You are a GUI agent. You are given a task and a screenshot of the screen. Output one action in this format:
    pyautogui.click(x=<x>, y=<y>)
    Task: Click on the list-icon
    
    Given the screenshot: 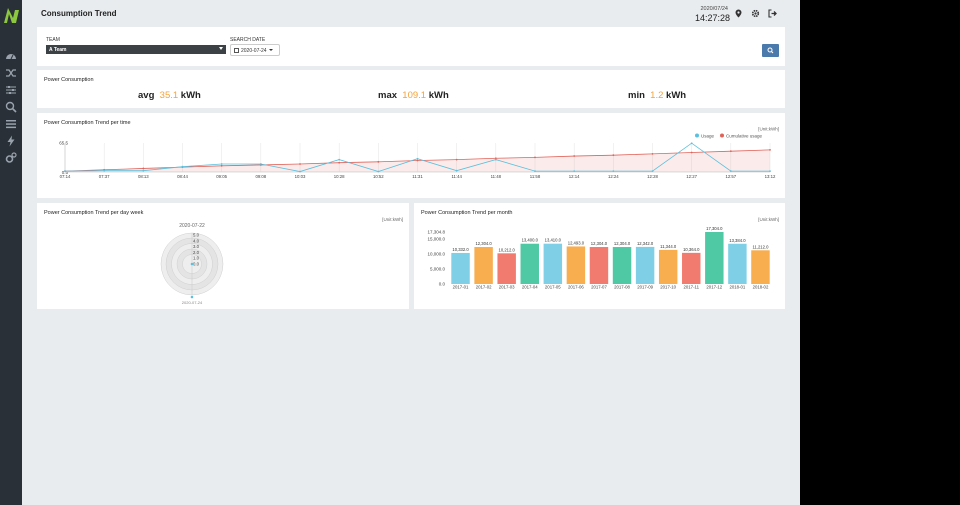 What is the action you would take?
    pyautogui.click(x=11, y=124)
    